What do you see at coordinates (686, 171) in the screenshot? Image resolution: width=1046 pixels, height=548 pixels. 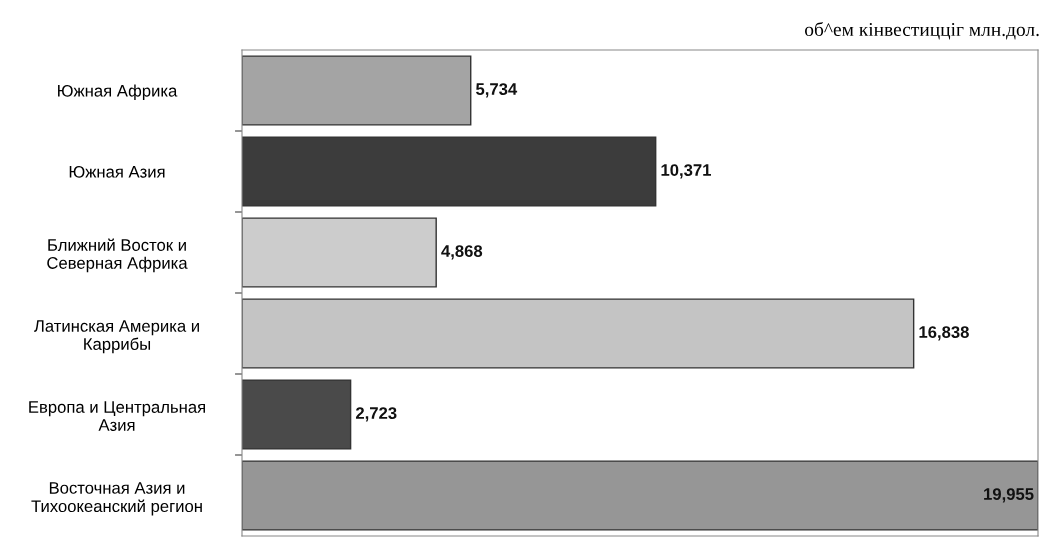 I see `data-label: 10,371` at bounding box center [686, 171].